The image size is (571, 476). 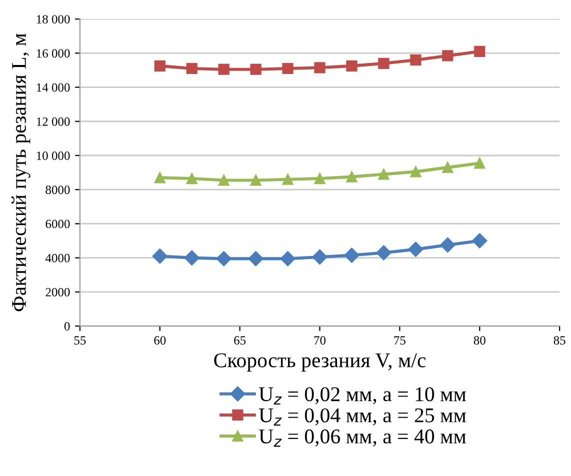 I want to click on y-tick-label: 10 000, so click(x=53, y=156).